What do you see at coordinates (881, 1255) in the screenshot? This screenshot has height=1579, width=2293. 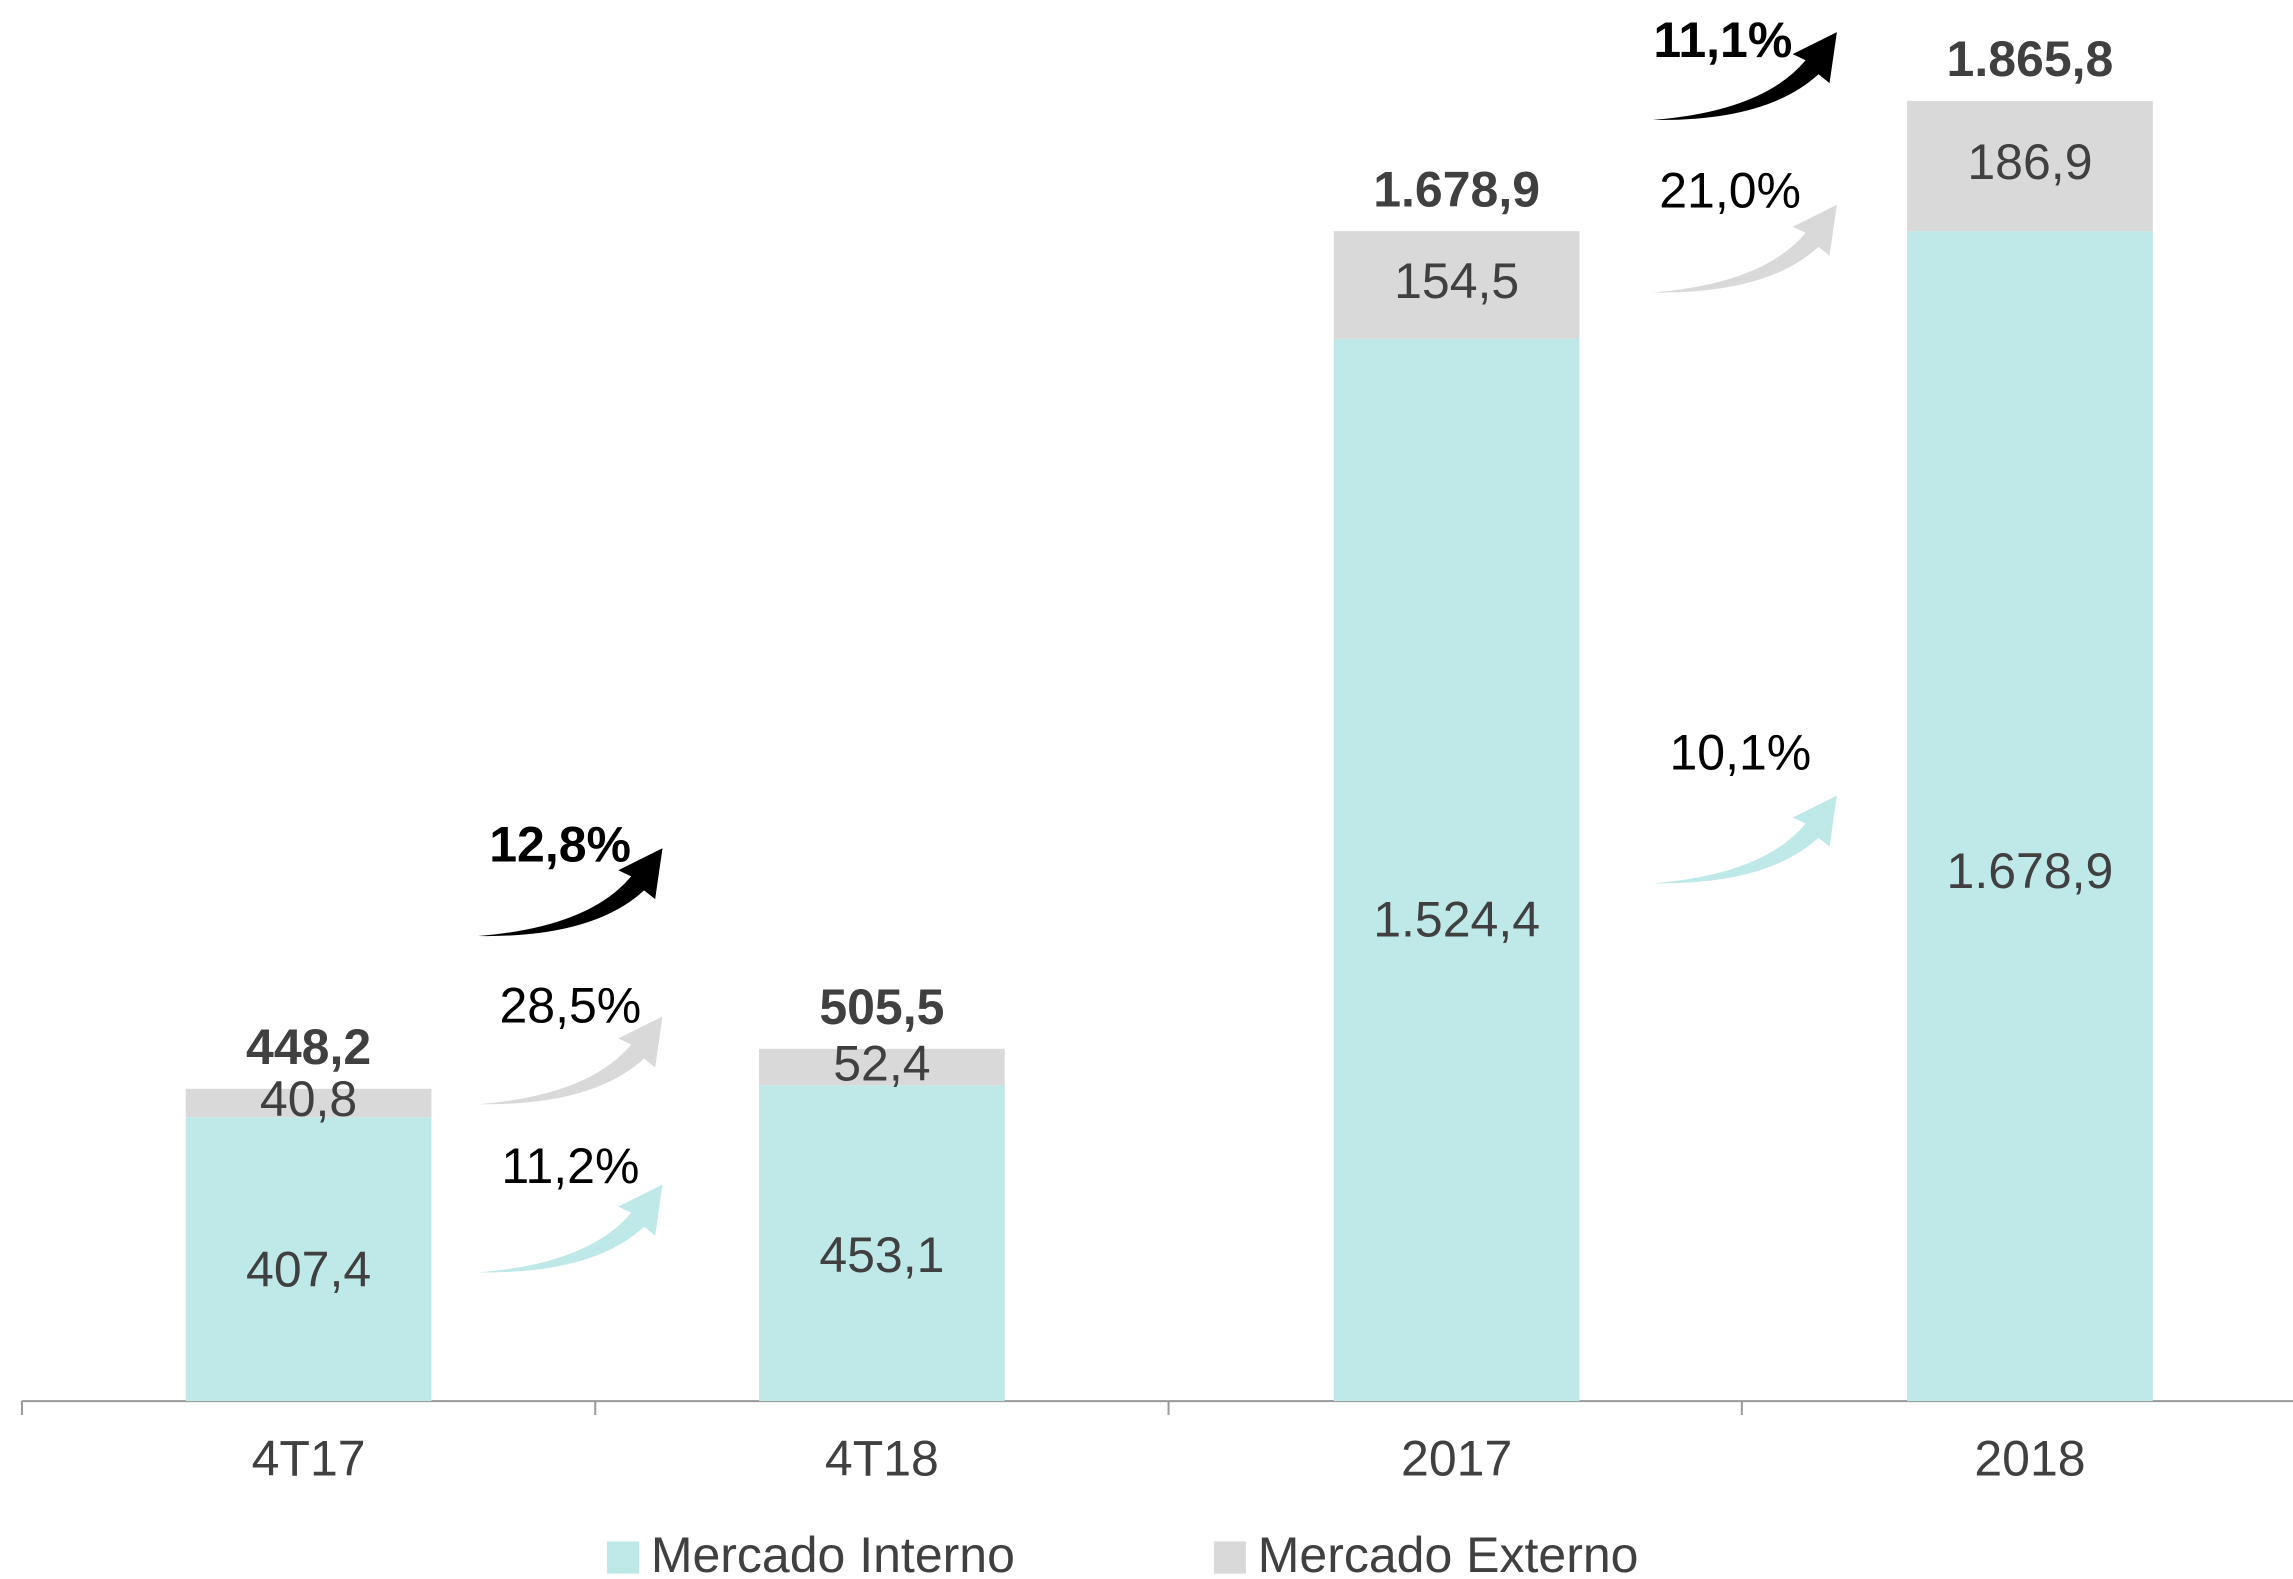 I see `value-label: 453,1` at bounding box center [881, 1255].